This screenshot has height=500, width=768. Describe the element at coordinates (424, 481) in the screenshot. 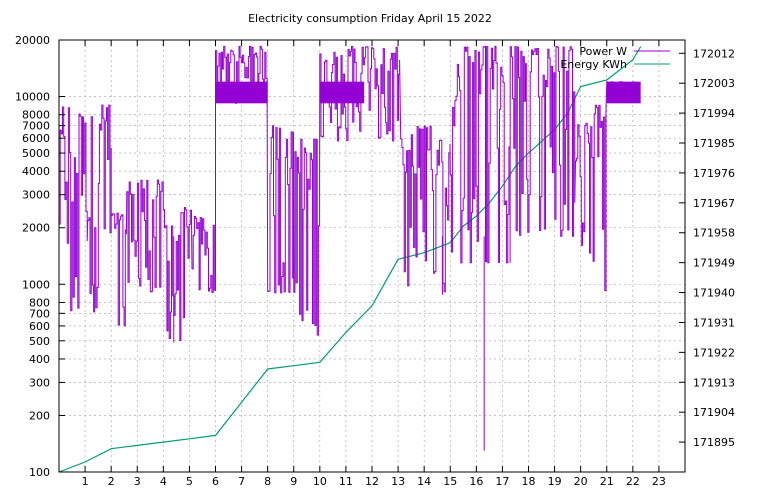

I see `x-tick-label: 14` at that location.